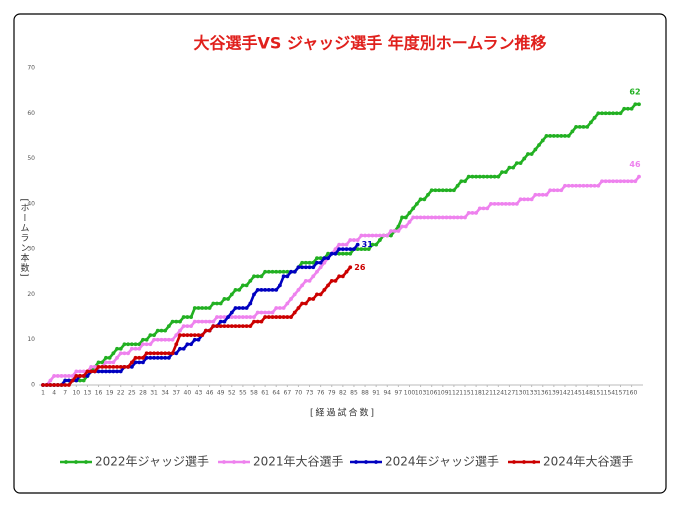  What do you see at coordinates (443, 393) in the screenshot?
I see `x-tick-label: 109` at bounding box center [443, 393].